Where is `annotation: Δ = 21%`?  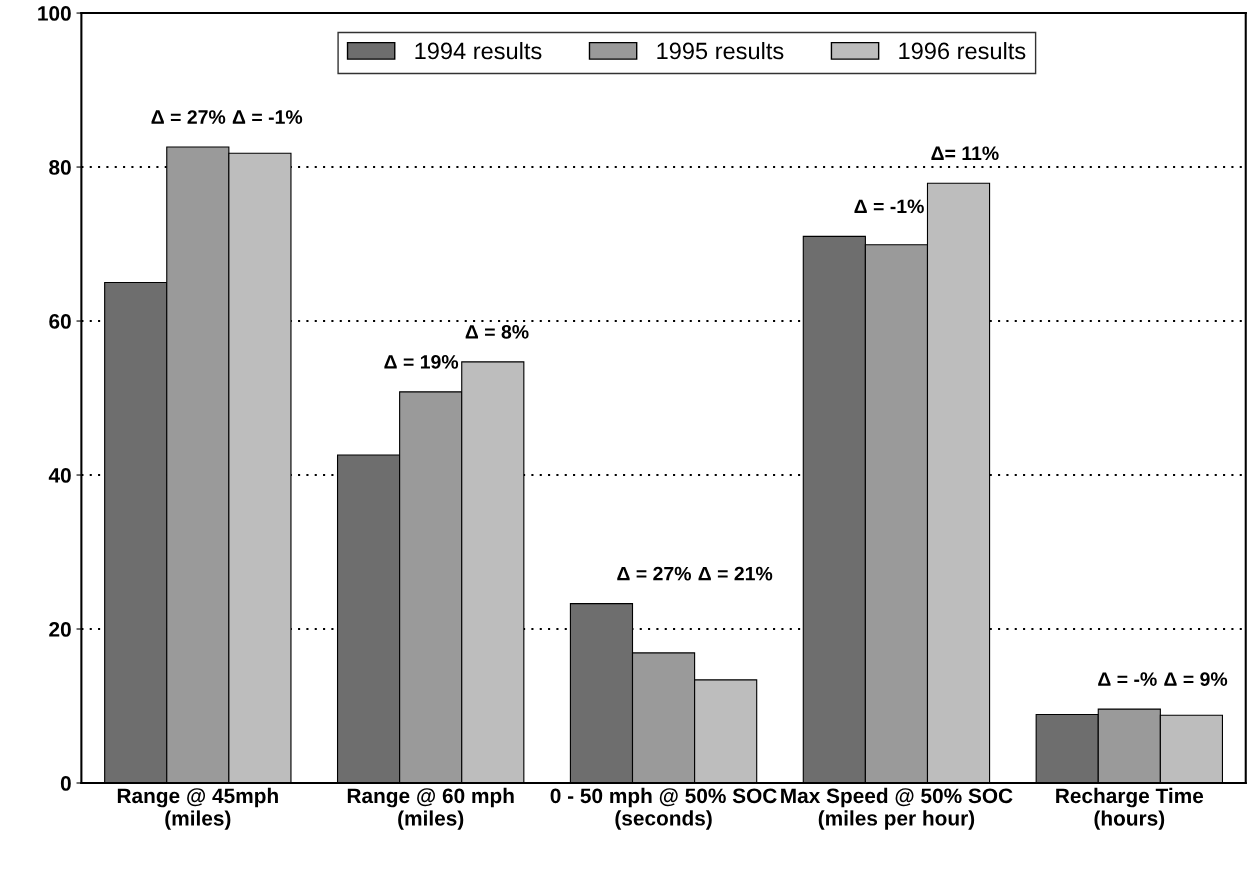 annotation: Δ = 21% is located at coordinates (735, 573).